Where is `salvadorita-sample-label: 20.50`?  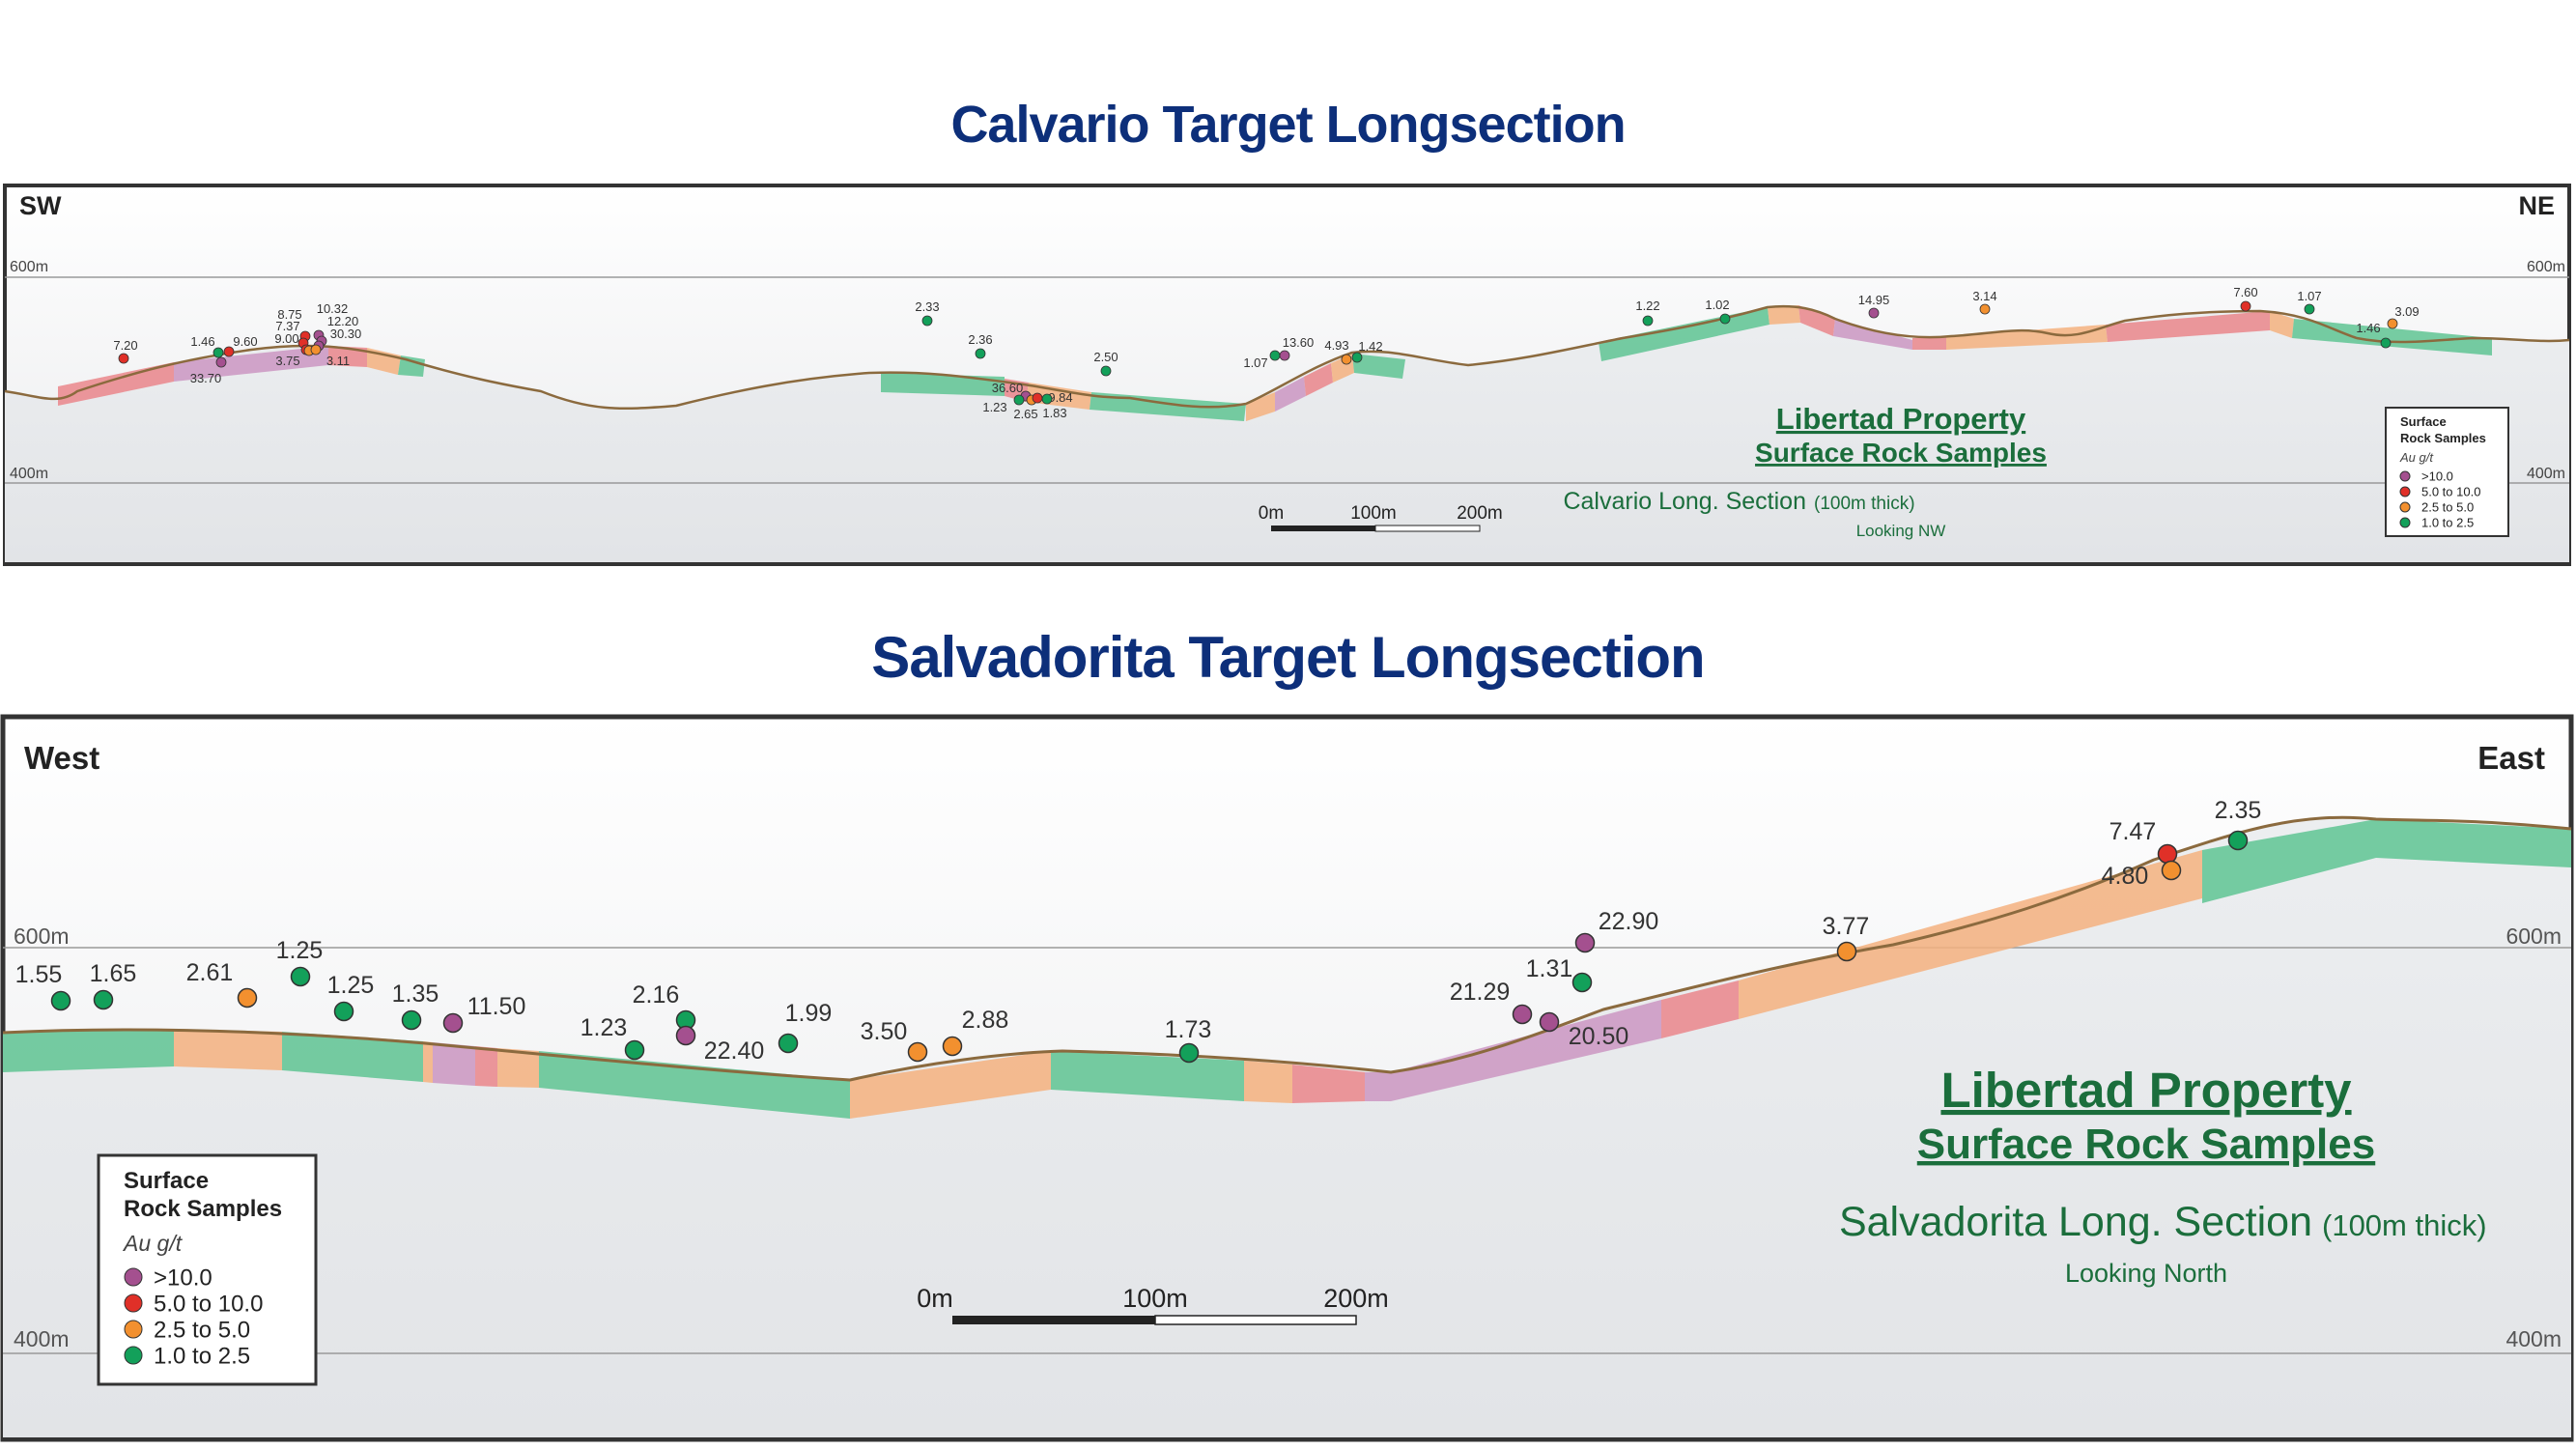
salvadorita-sample-label: 20.50 is located at coordinates (1599, 1036).